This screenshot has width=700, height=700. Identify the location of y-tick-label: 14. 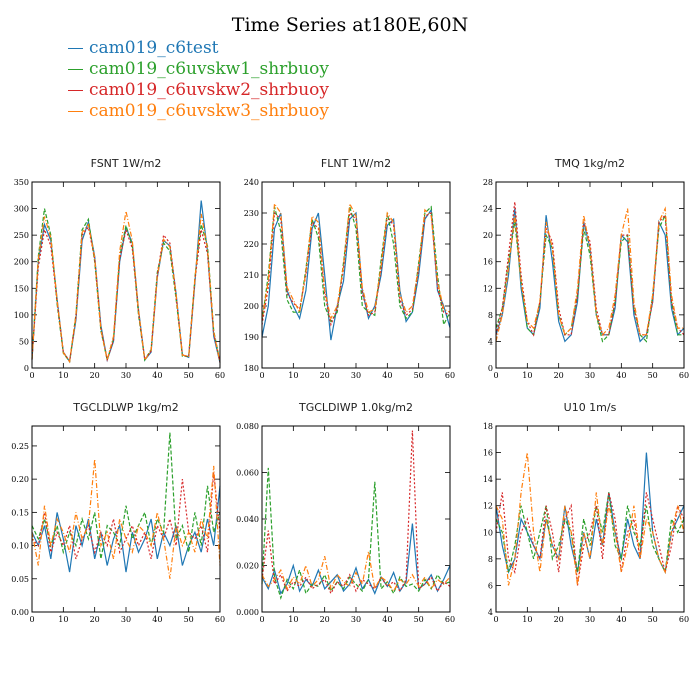
(488, 479).